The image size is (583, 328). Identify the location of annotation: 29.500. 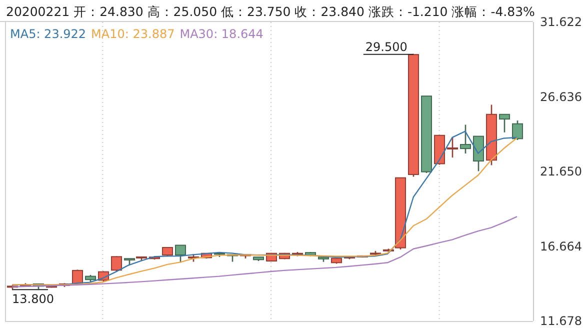
(386, 47).